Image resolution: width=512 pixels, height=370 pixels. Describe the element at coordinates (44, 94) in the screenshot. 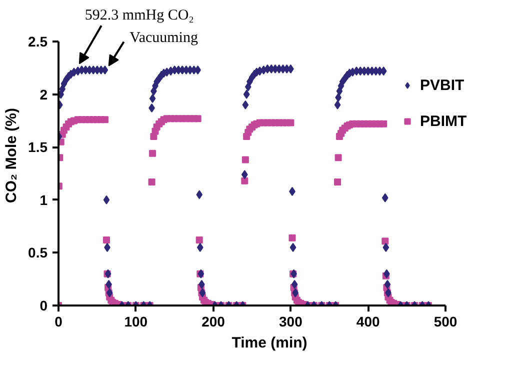

I see `y-tick-label: 2` at that location.